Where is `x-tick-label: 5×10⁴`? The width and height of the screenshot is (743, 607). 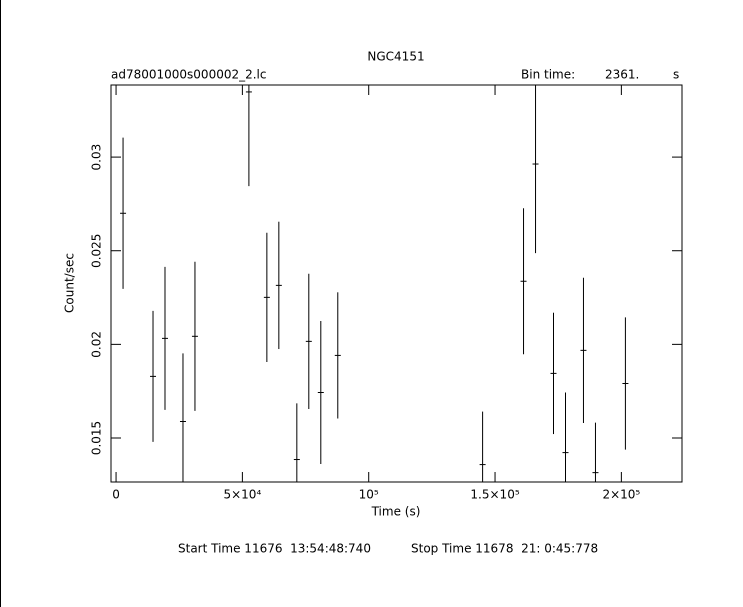 x-tick-label: 5×10⁴ is located at coordinates (242, 495).